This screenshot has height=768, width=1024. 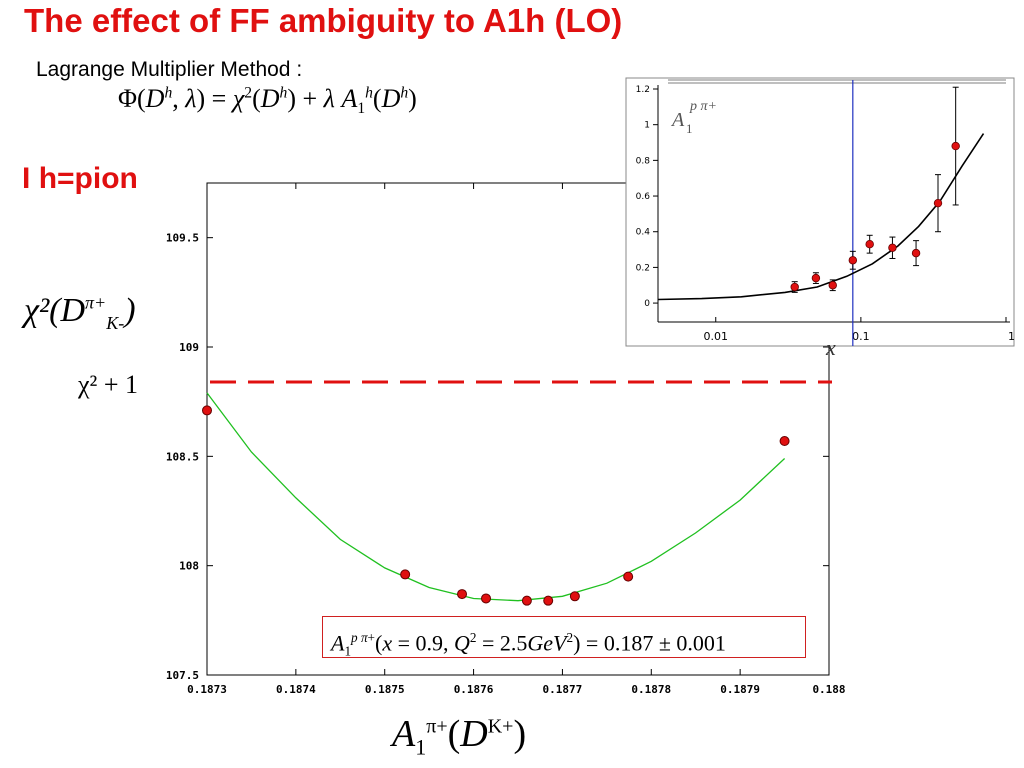 What do you see at coordinates (182, 238) in the screenshot?
I see `y-tick-label: 109.5` at bounding box center [182, 238].